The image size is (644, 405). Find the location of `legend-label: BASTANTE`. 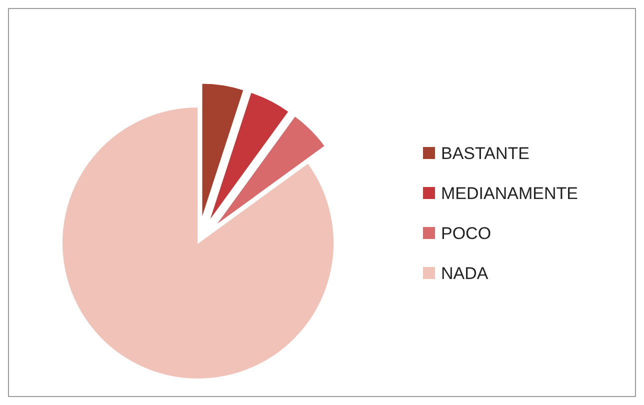

legend-label: BASTANTE is located at coordinates (485, 153).